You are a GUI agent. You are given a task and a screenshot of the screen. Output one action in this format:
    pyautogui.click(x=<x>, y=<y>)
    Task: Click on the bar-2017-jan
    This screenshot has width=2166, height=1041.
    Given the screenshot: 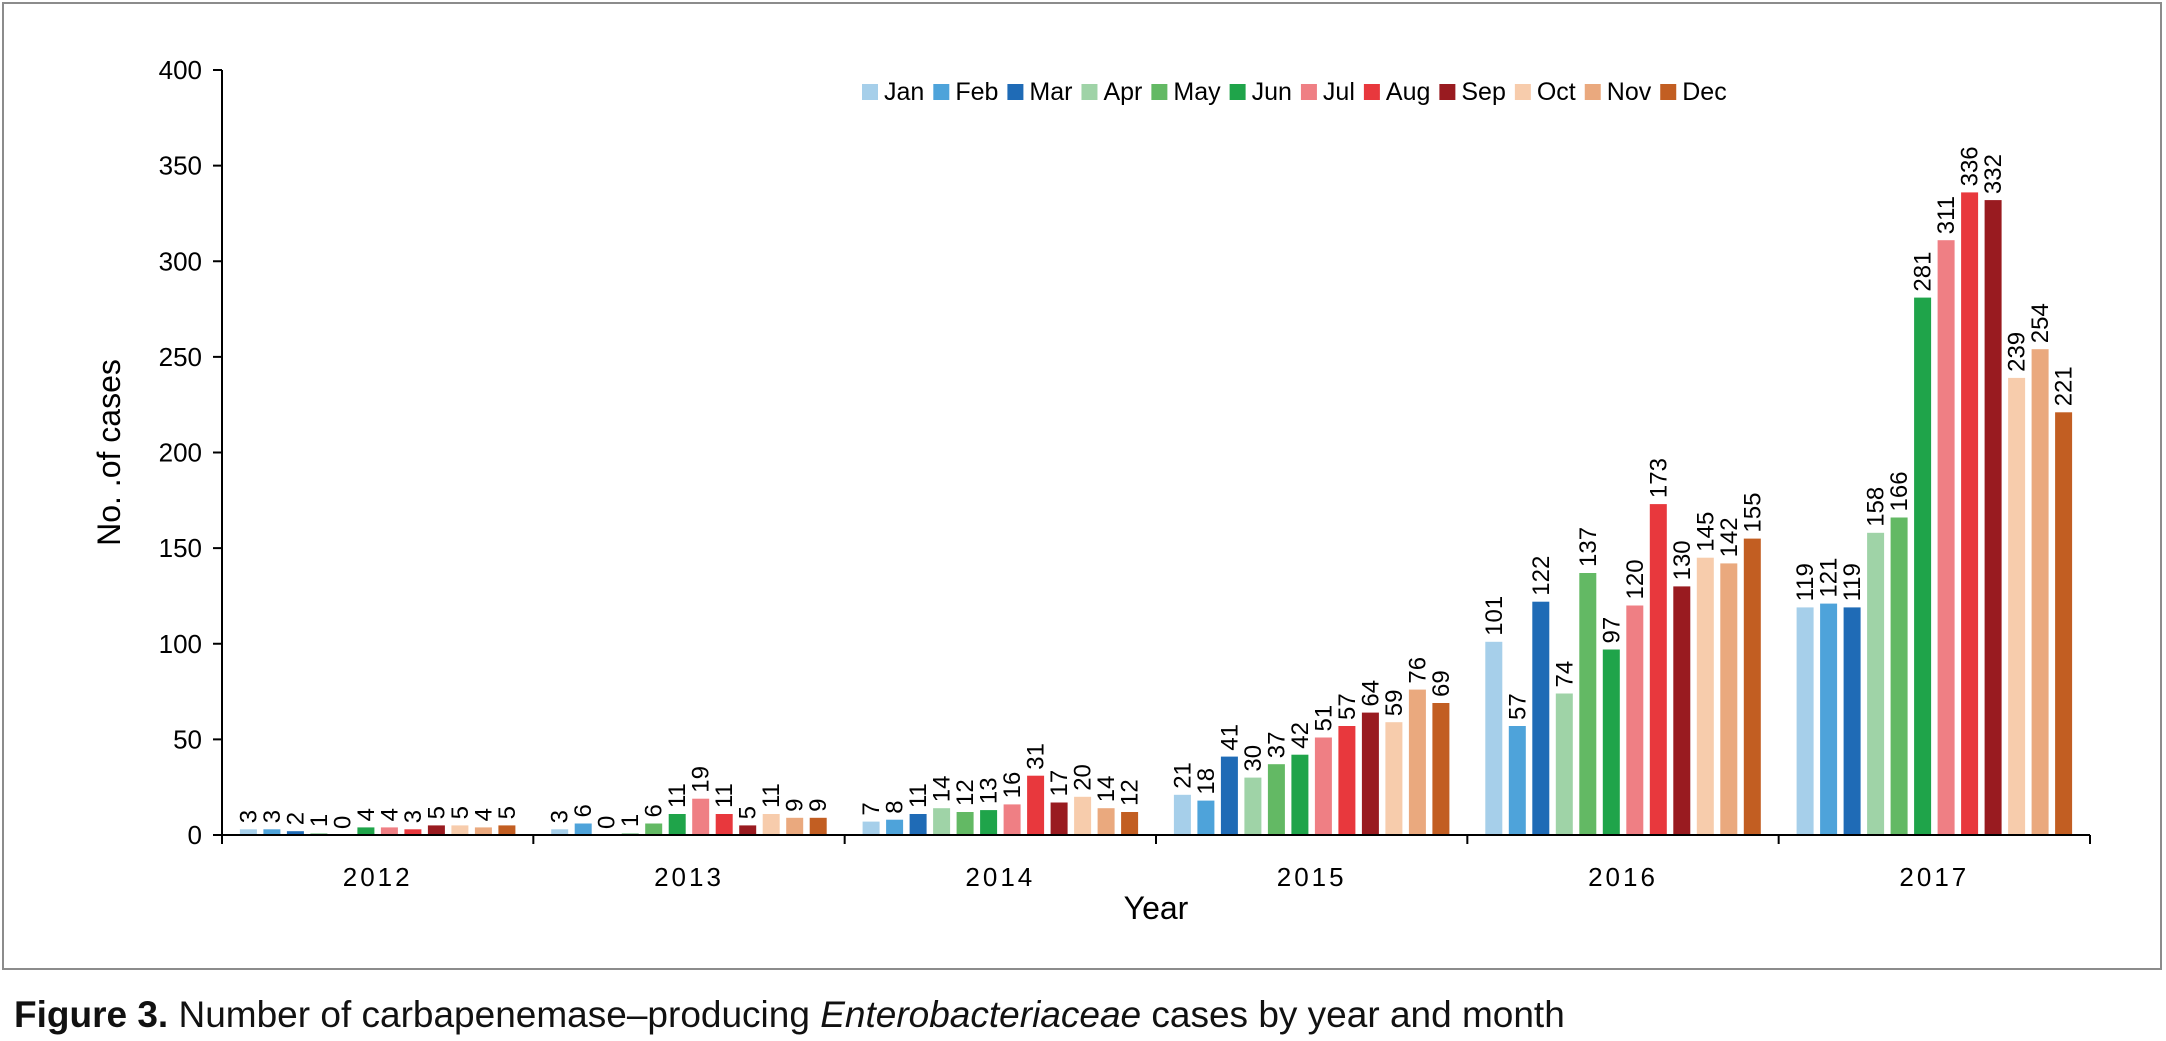 What is the action you would take?
    pyautogui.click(x=1805, y=721)
    